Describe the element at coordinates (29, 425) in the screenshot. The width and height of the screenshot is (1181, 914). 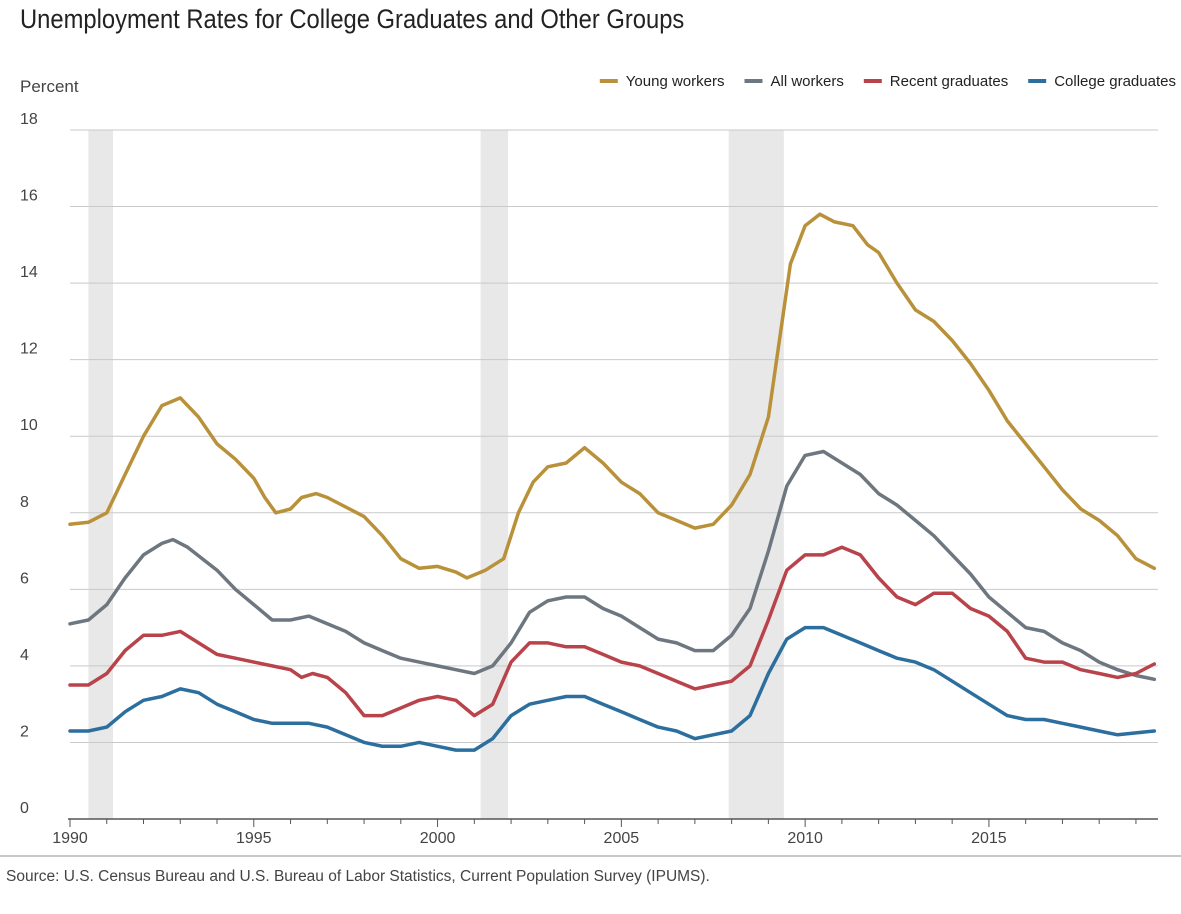
I see `y-tick-label: 10` at that location.